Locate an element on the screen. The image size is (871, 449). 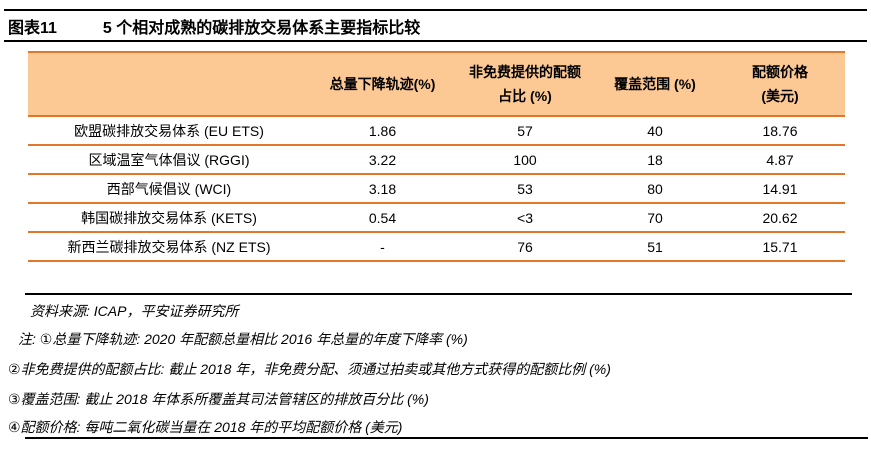
row-value: 51 is located at coordinates (655, 247).